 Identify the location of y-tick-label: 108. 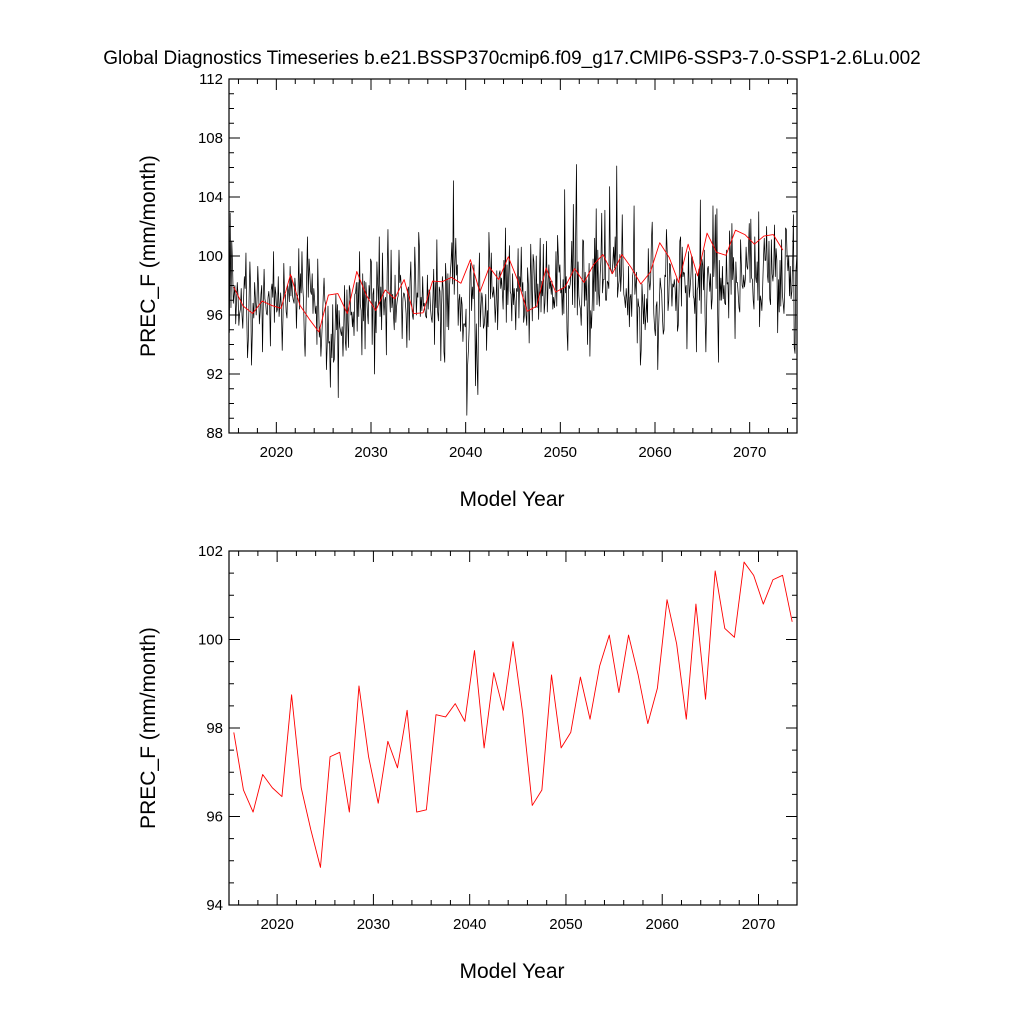
(210, 138).